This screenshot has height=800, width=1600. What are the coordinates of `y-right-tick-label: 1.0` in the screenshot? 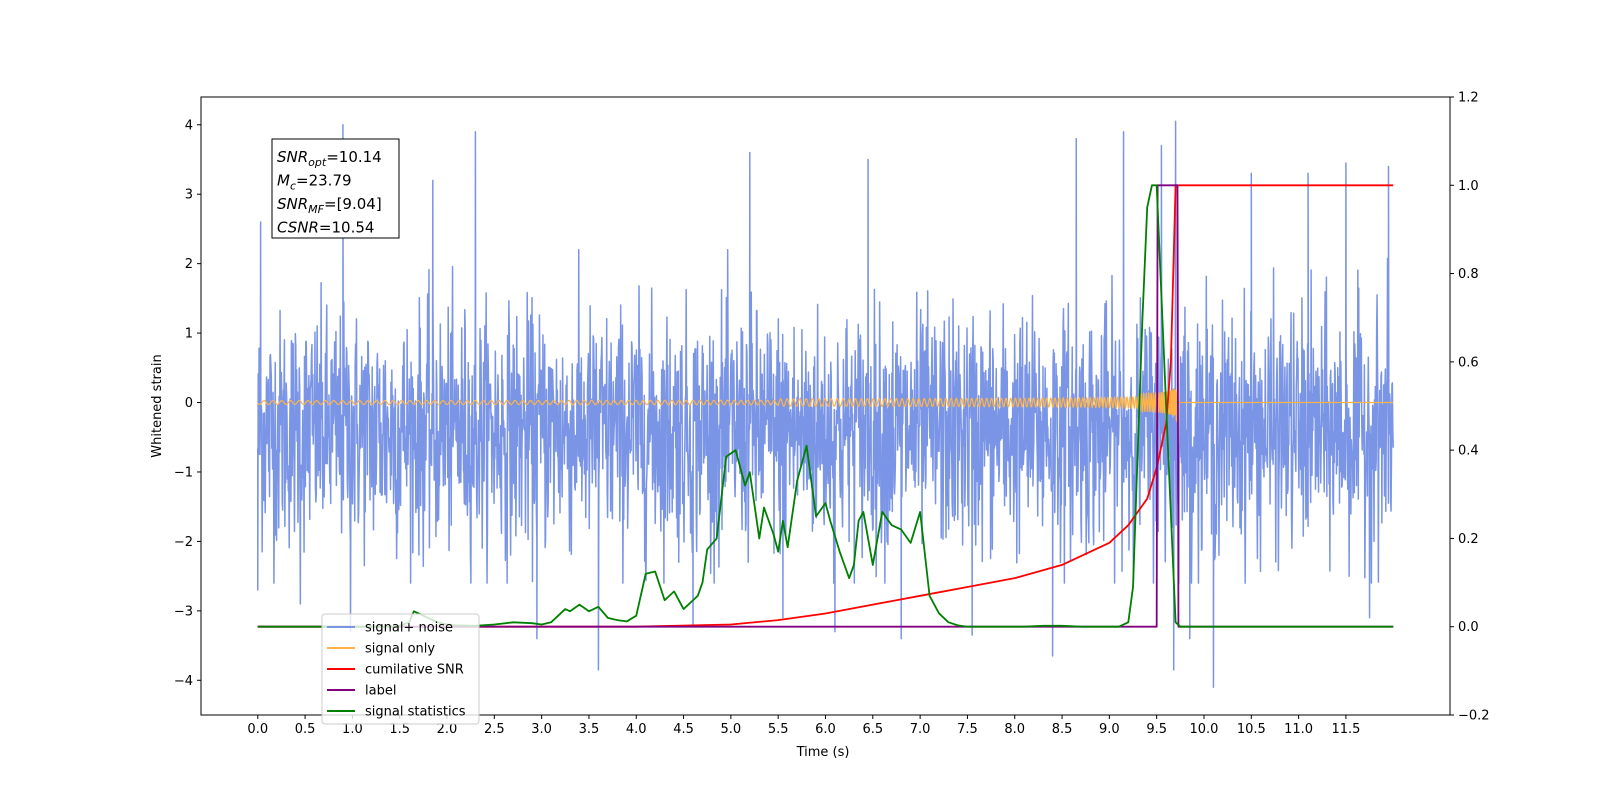 It's located at (1468, 186).